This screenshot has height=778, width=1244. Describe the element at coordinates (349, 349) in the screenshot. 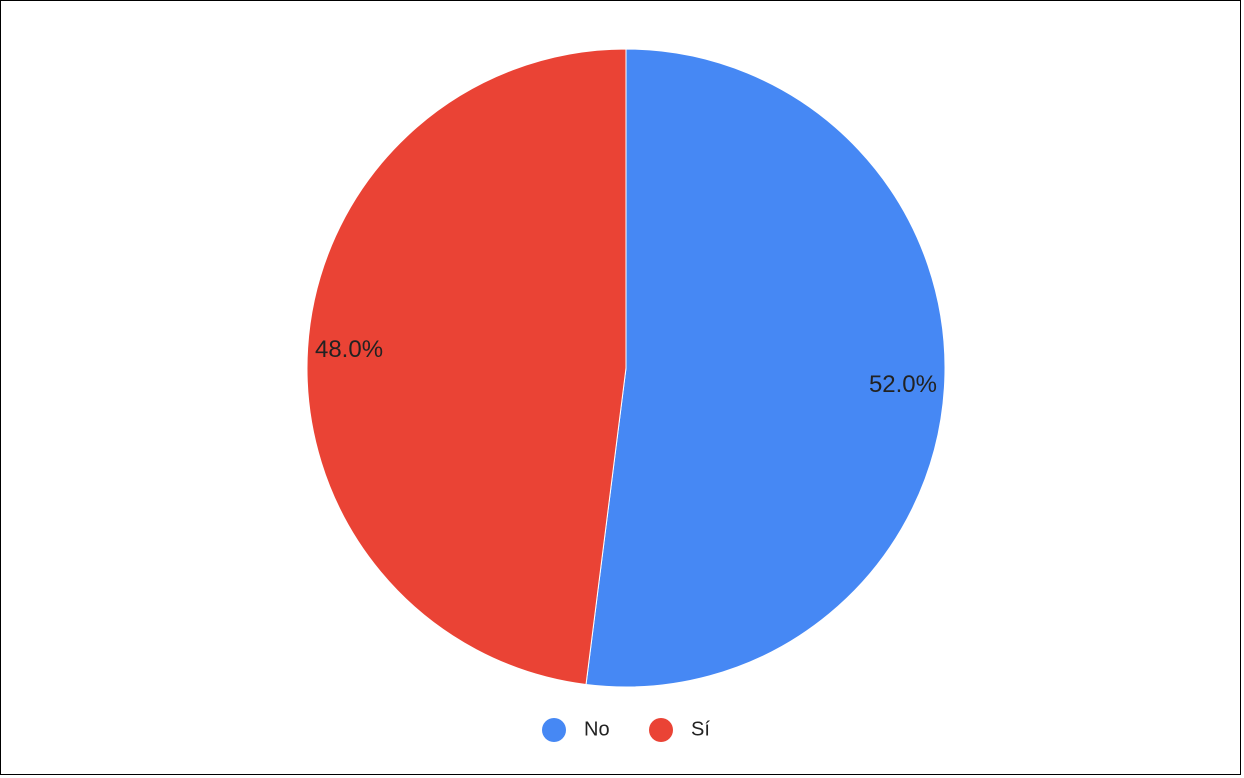

I see `slice-label-si: 48.0%` at that location.